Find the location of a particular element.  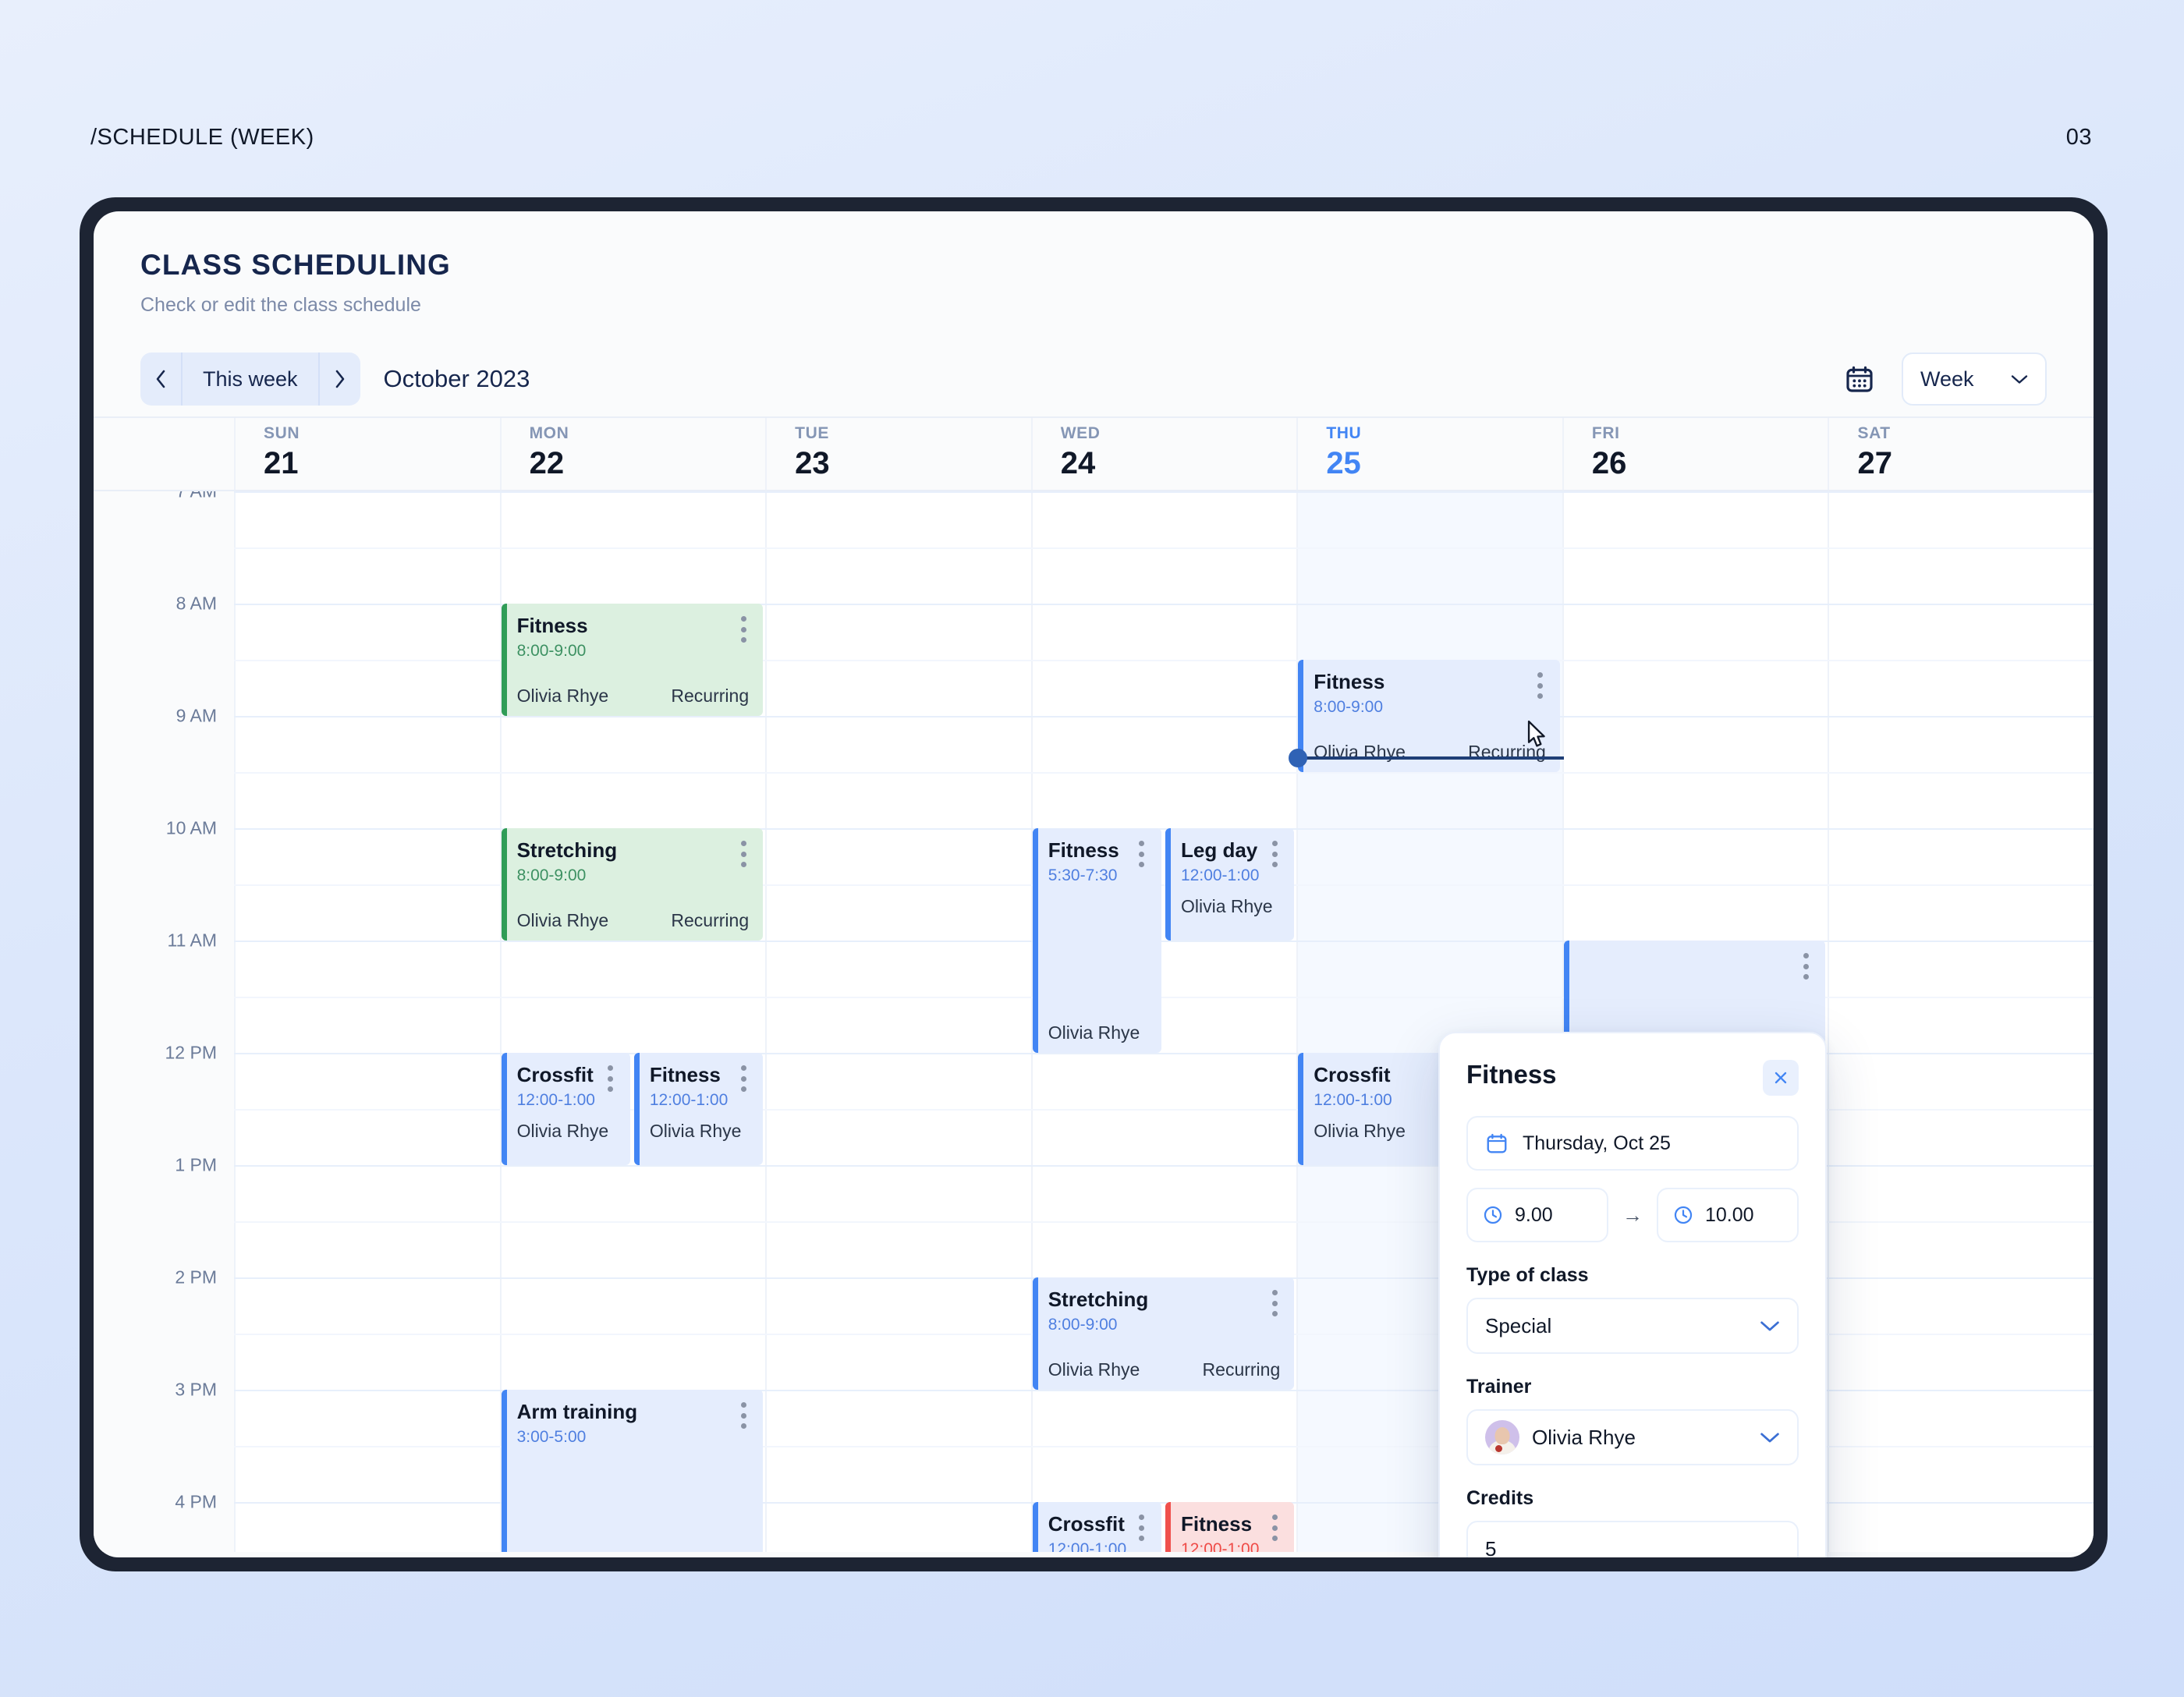

event-footer: Olivia Rhye Recurring is located at coordinates (634, 697).